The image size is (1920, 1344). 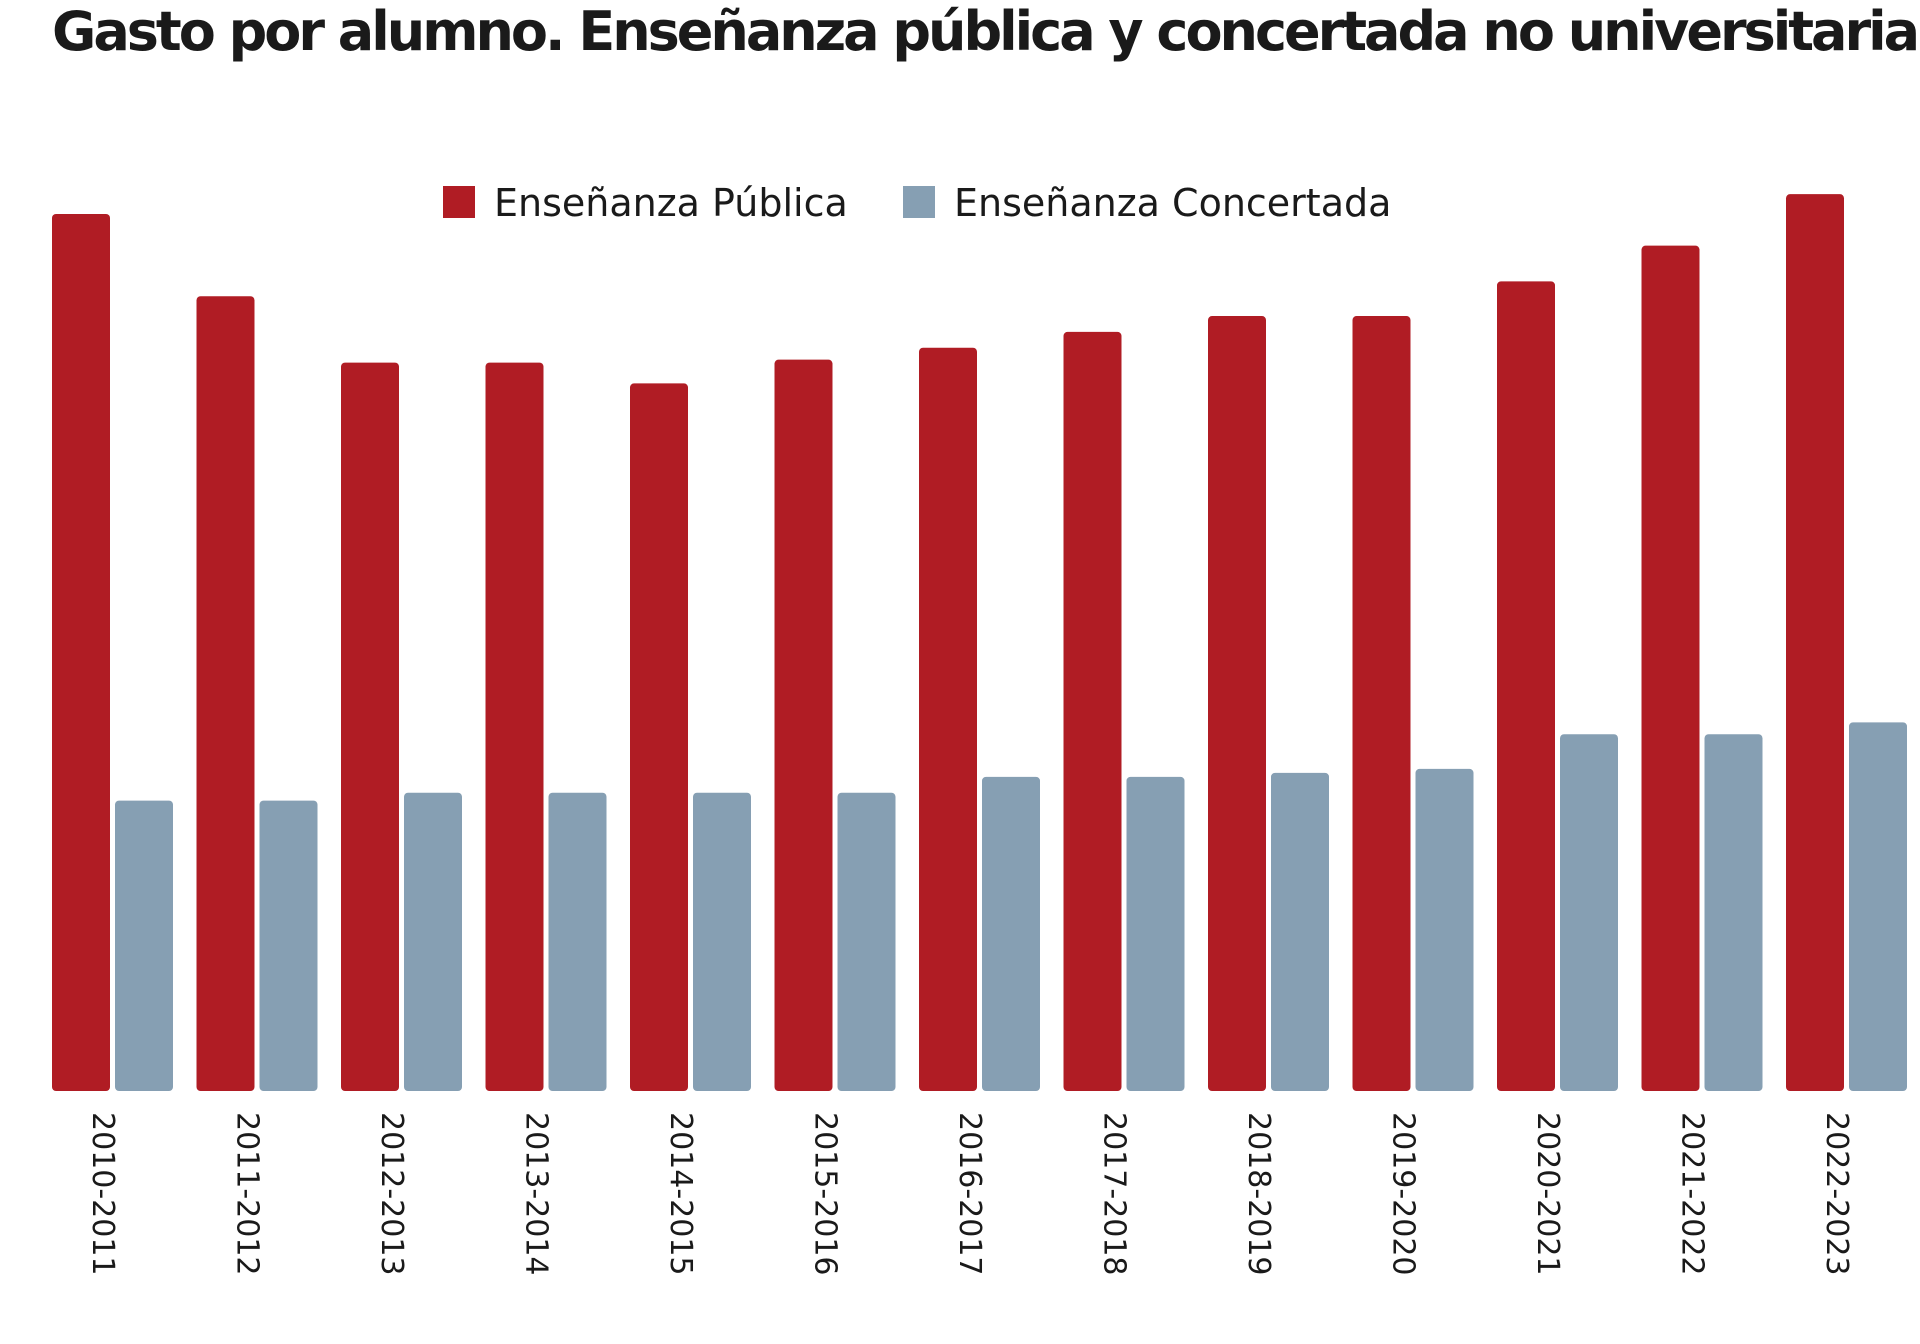 I want to click on bar-concertada-2022-2023, so click(x=1878, y=906).